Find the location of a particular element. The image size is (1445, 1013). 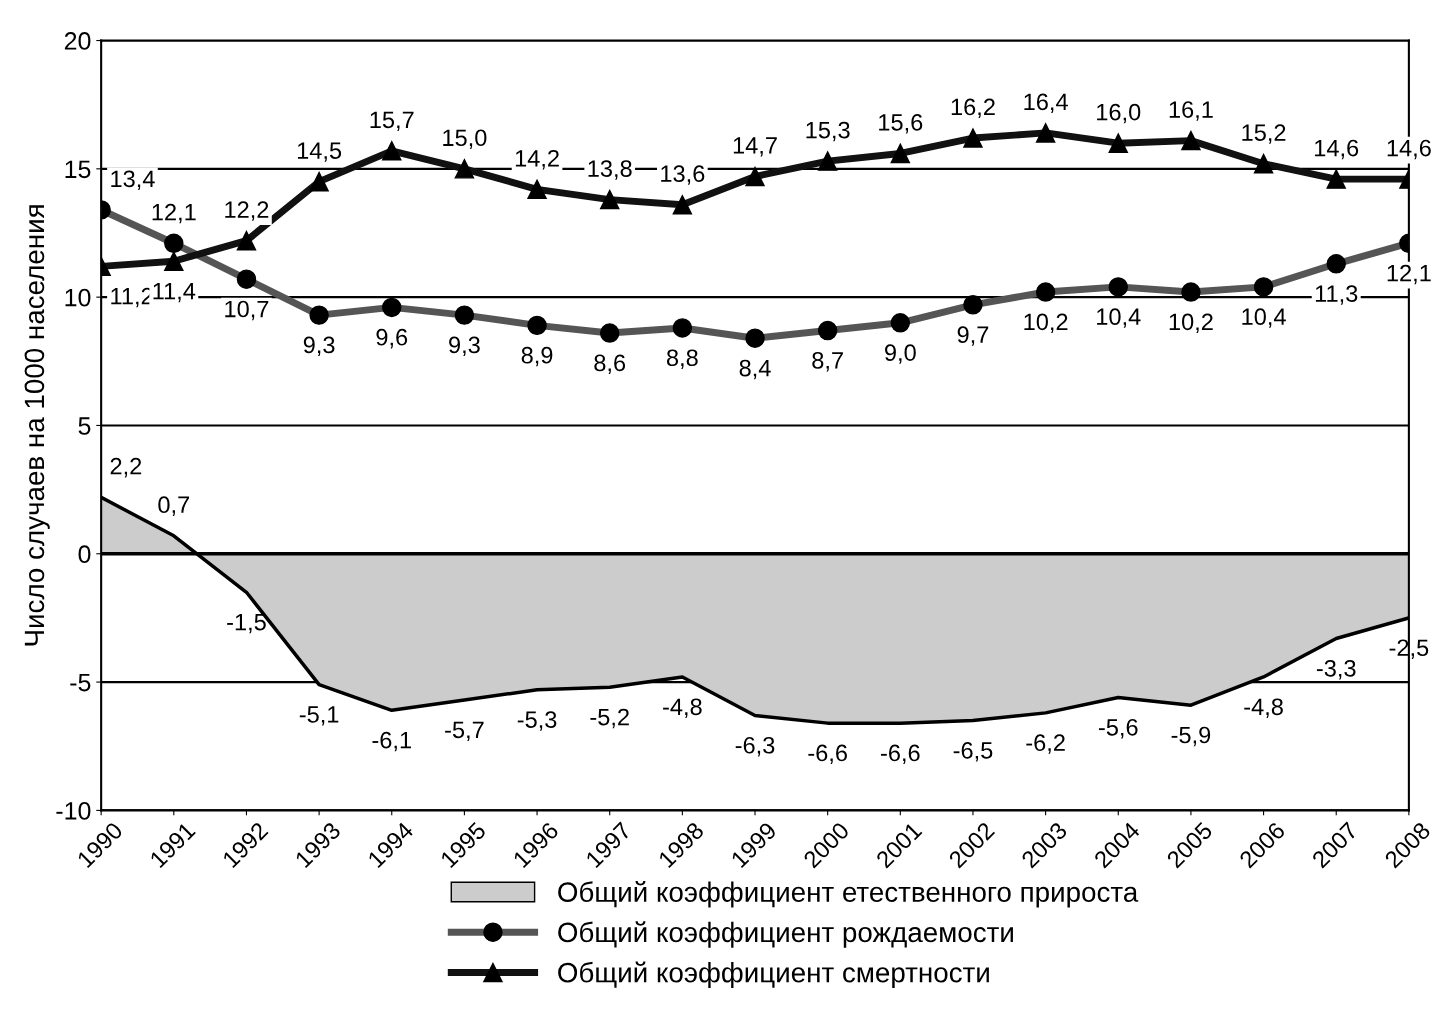

legend-label: Общий коэффициент рождаемости is located at coordinates (785, 934).